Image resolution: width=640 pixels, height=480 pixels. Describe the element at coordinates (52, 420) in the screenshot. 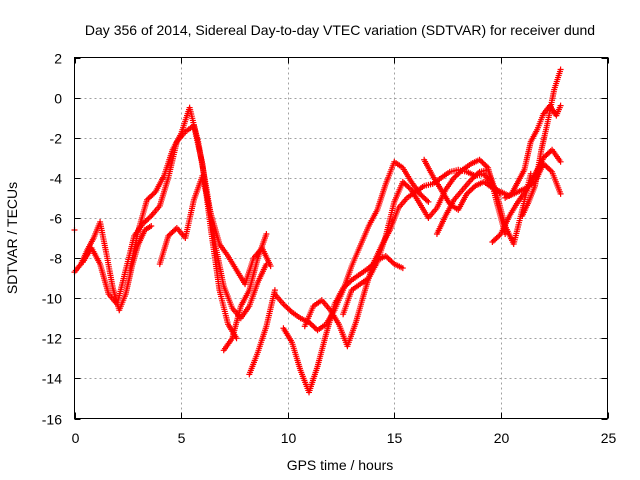

I see `y-tick-label: -16` at that location.